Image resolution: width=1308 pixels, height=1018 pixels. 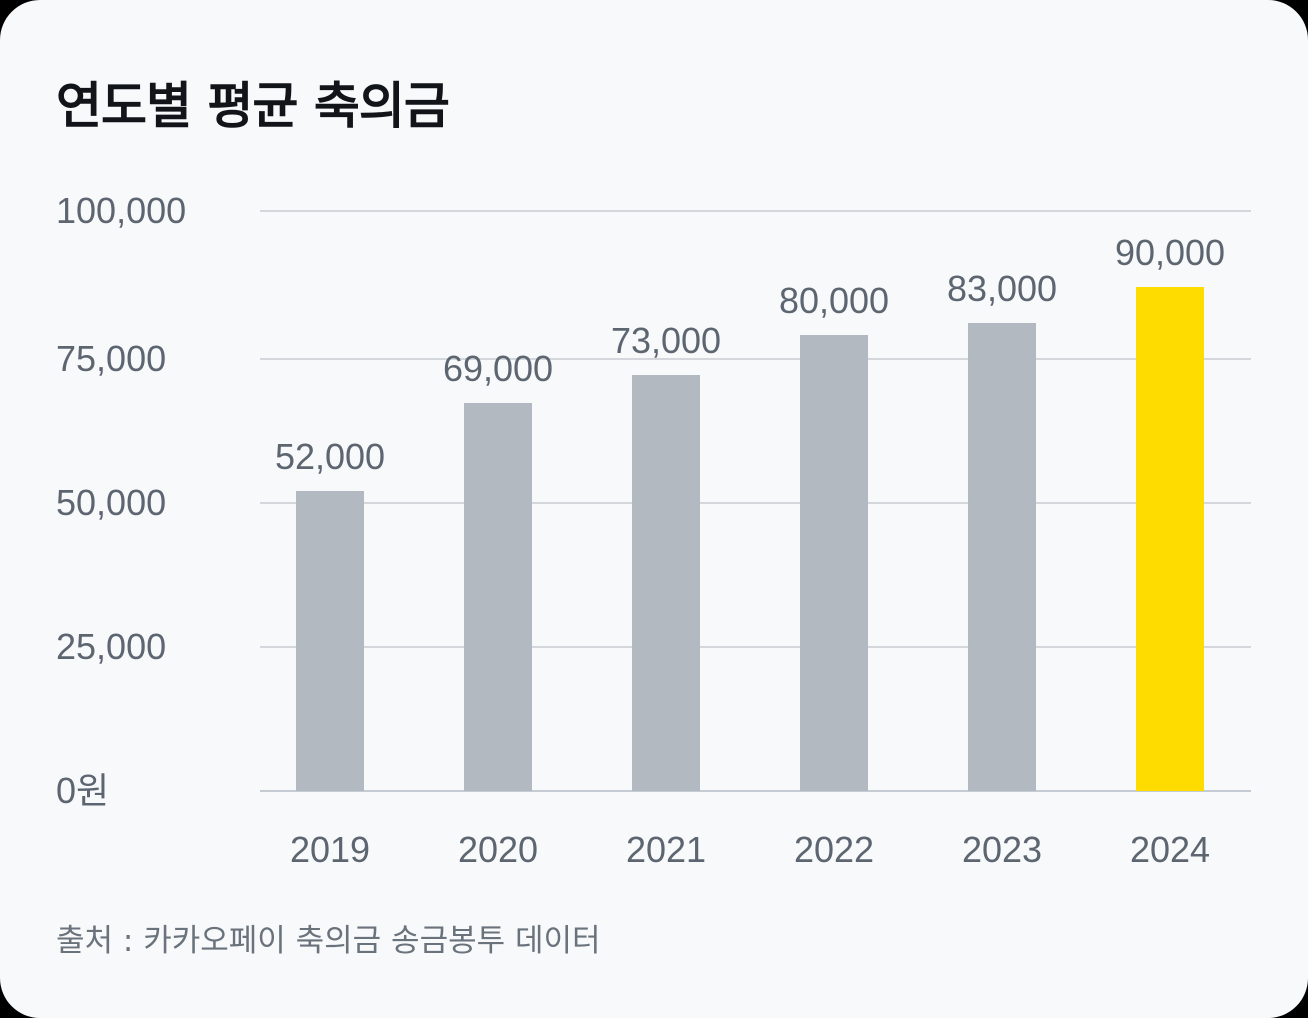 I want to click on chart-title: 연도별 평균 축의금, so click(x=253, y=106).